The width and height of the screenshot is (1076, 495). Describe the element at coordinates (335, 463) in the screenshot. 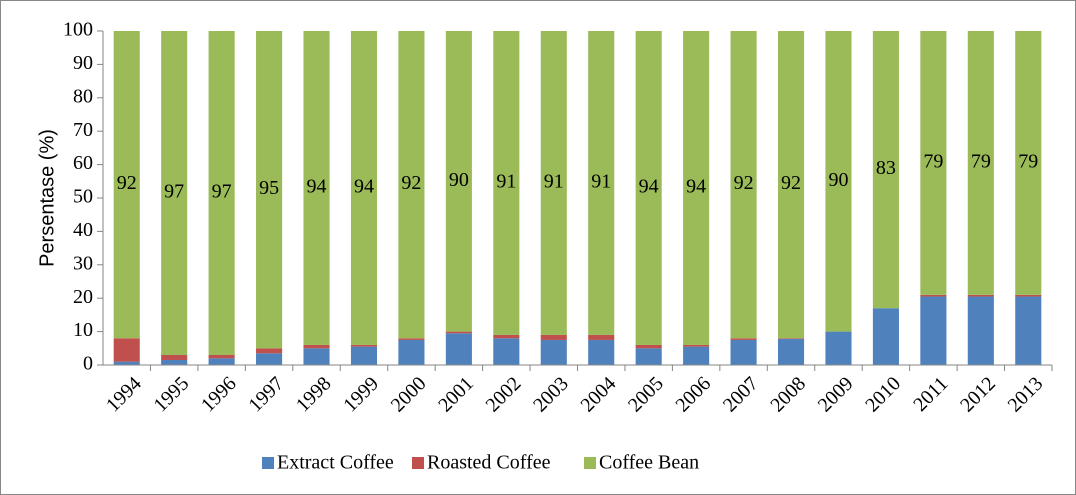

I see `legend-label: Extract Coffee` at that location.